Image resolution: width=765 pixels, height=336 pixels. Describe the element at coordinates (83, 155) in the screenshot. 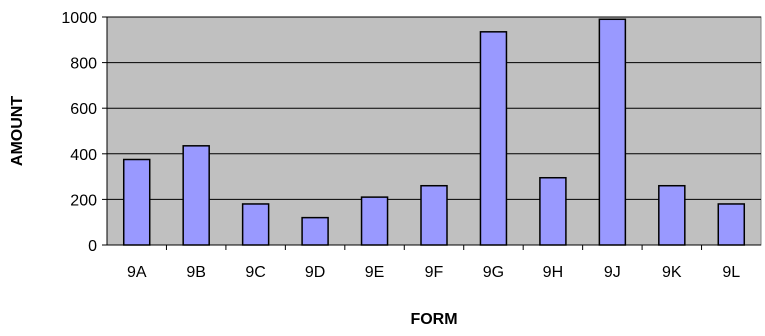

I see `y-tick-label: 400` at that location.